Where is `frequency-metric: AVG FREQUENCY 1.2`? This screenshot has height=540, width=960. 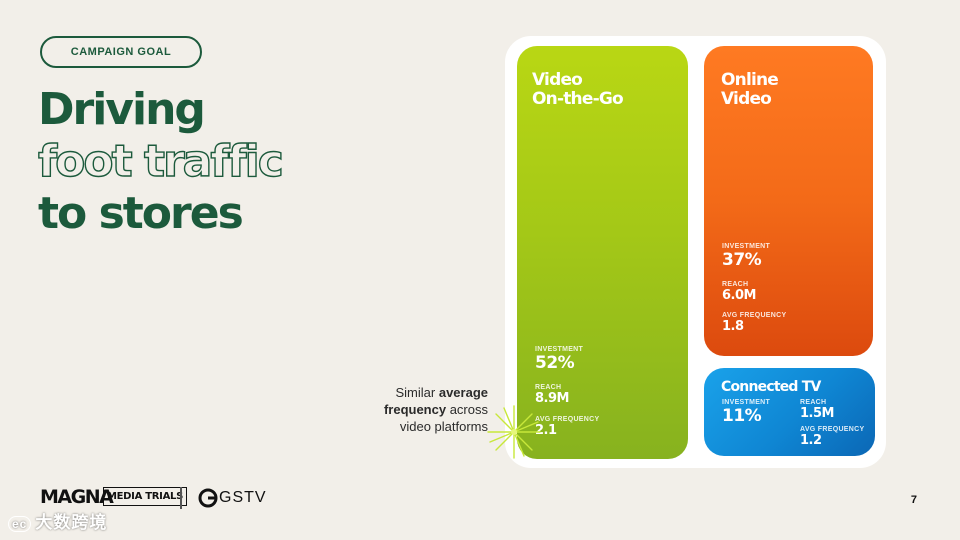
frequency-metric: AVG FREQUENCY 1.2 is located at coordinates (832, 437).